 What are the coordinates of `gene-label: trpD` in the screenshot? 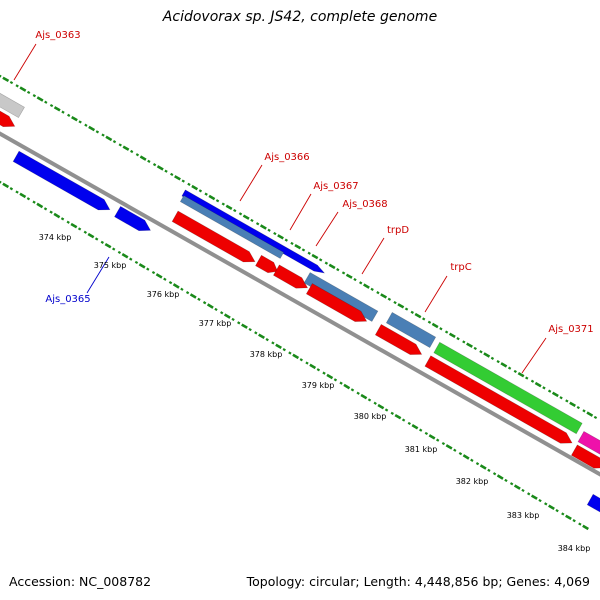 It's located at (398, 230).